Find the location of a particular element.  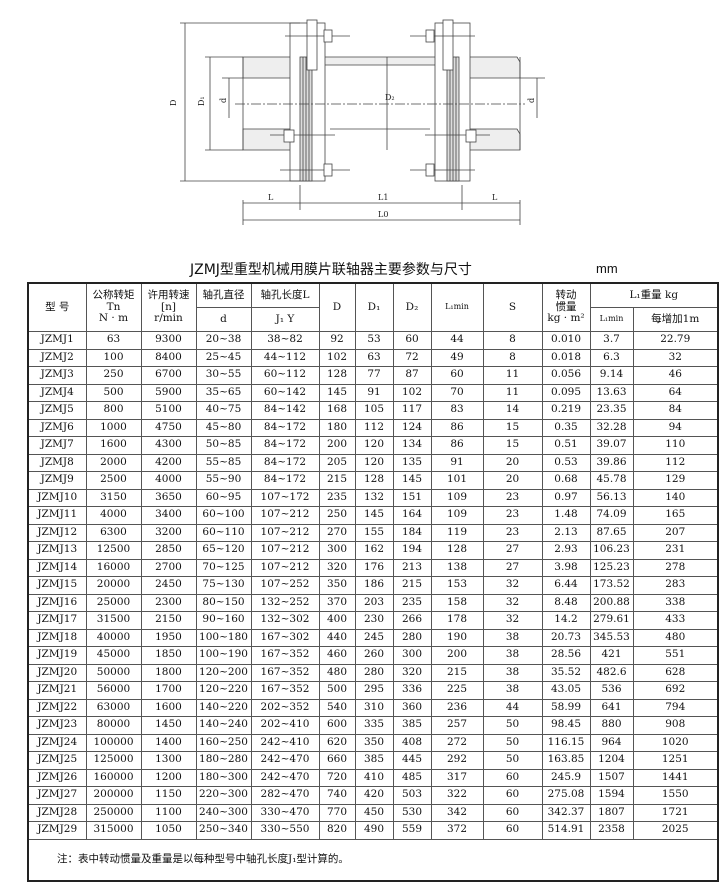

table-cell: 272 is located at coordinates (457, 742).